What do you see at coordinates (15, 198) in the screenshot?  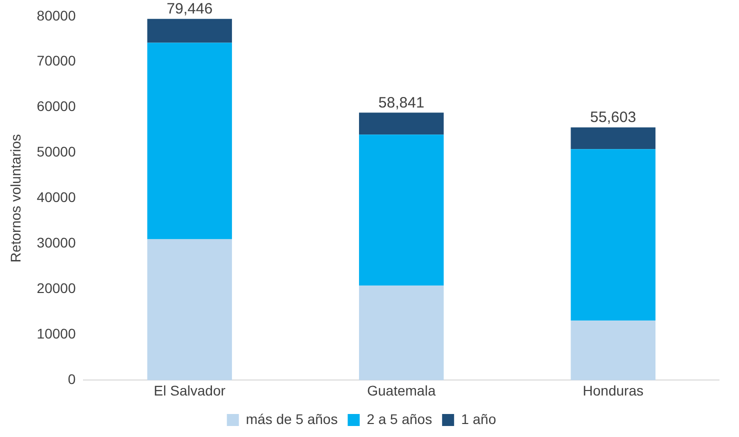 I see `y-axis-title: Retornos voluntarios` at bounding box center [15, 198].